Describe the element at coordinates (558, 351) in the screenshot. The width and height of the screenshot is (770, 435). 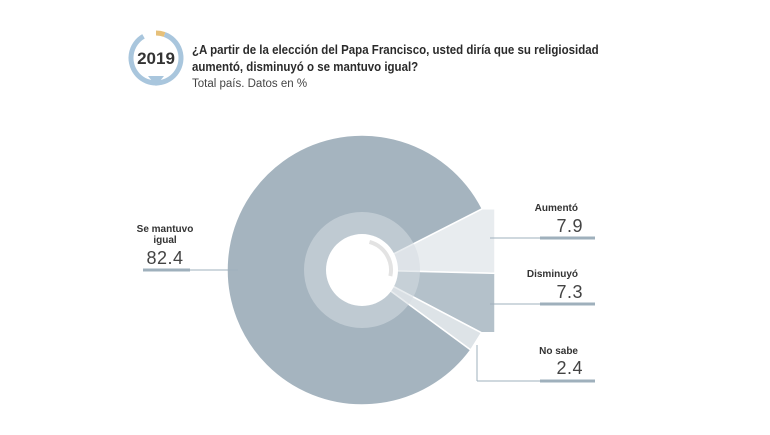
I see `label-no-sabe: No sabe` at that location.